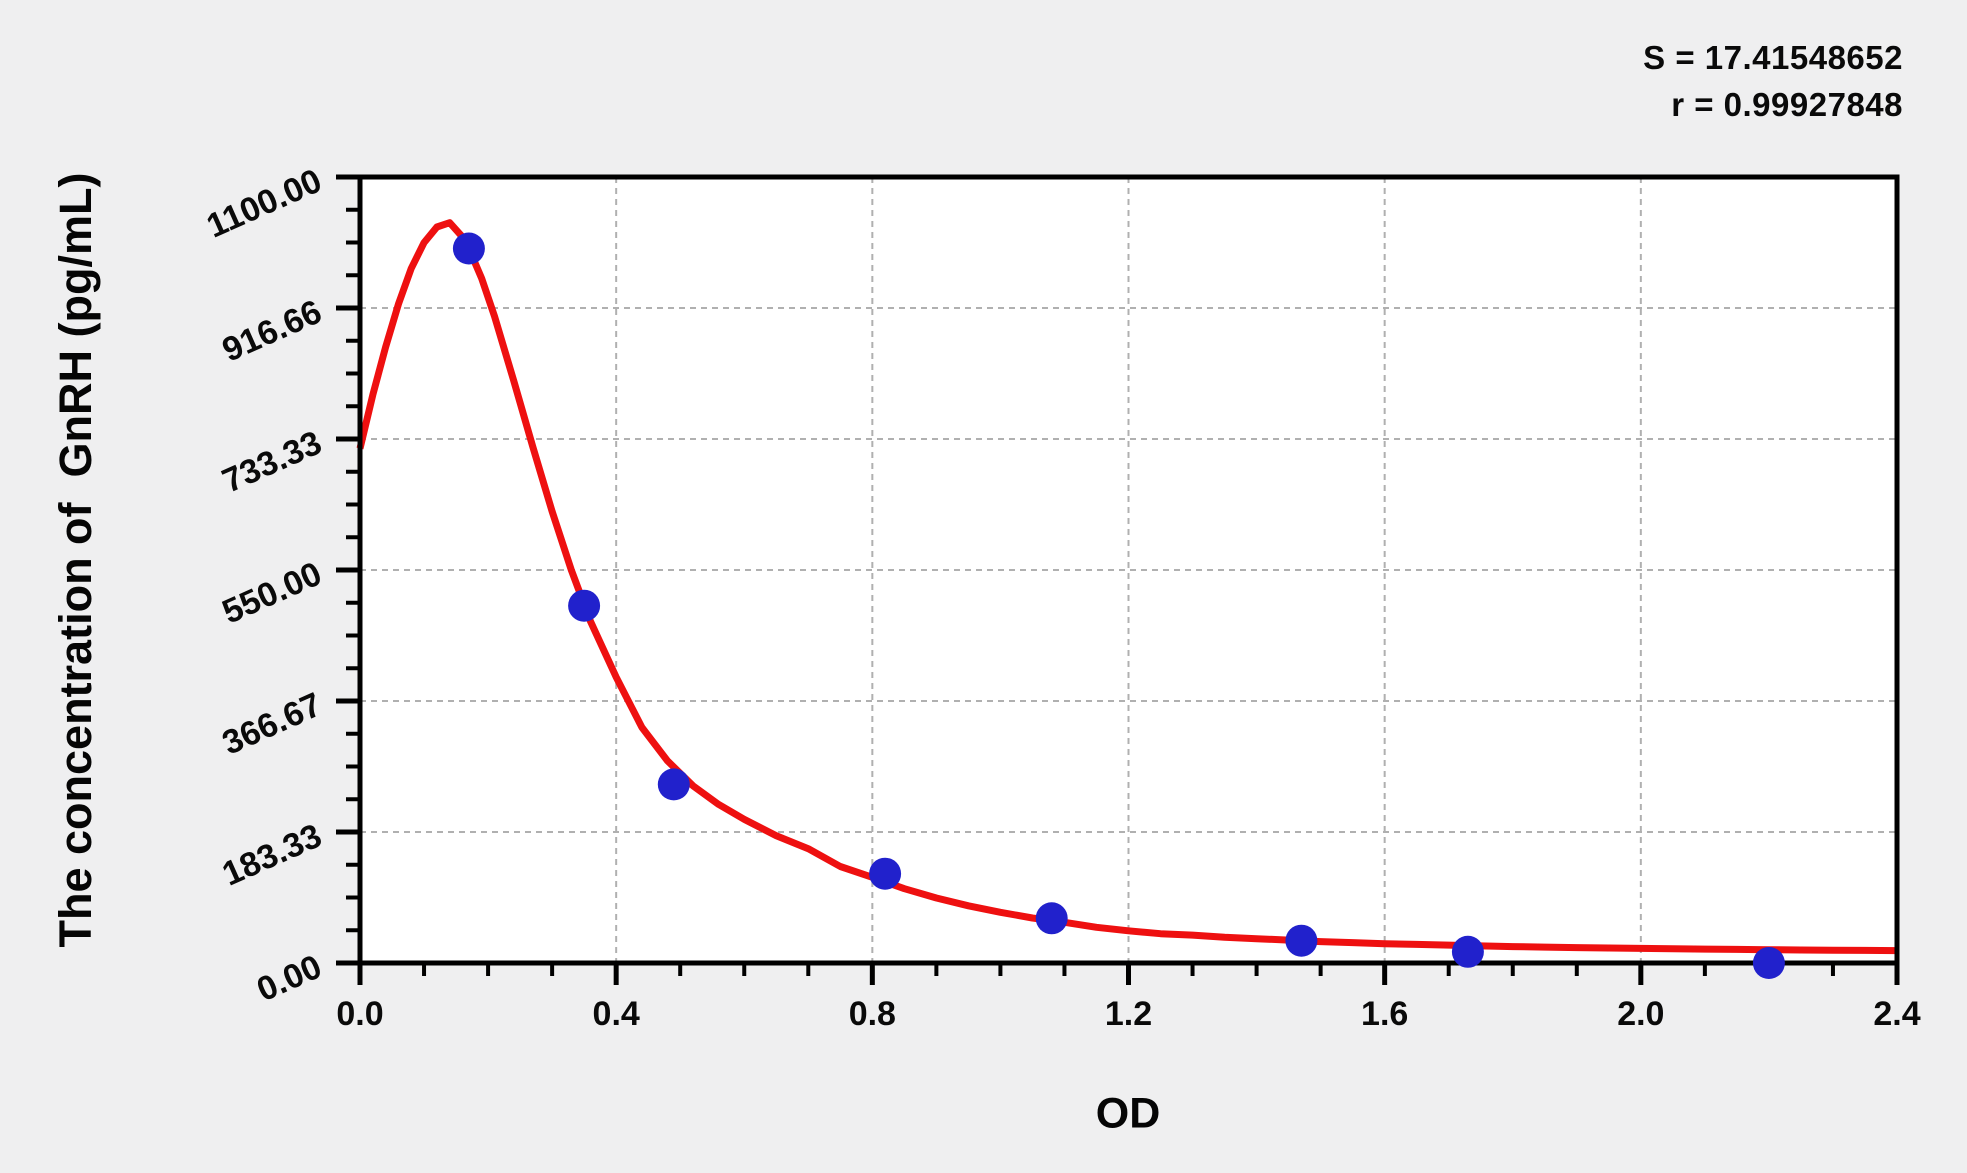  What do you see at coordinates (272, 462) in the screenshot?
I see `y-tick-label: 733.33` at bounding box center [272, 462].